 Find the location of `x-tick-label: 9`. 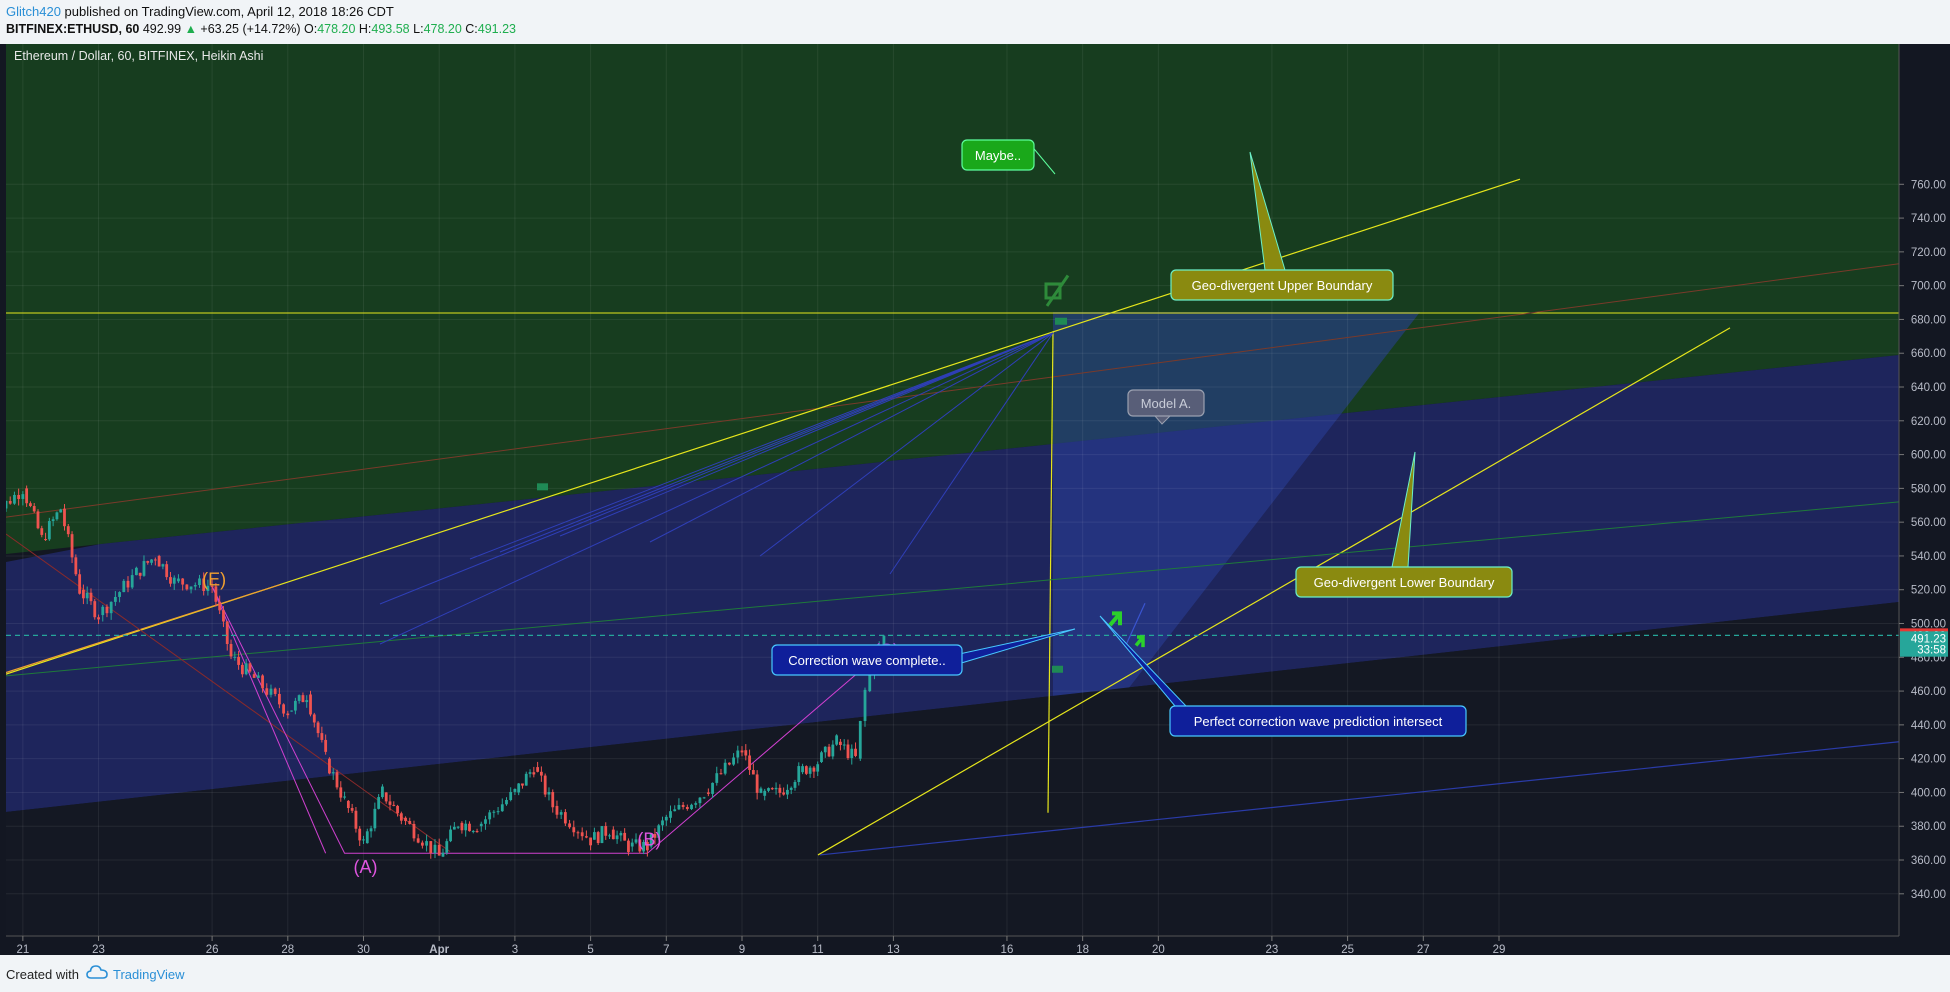

x-tick-label: 9 is located at coordinates (742, 949).